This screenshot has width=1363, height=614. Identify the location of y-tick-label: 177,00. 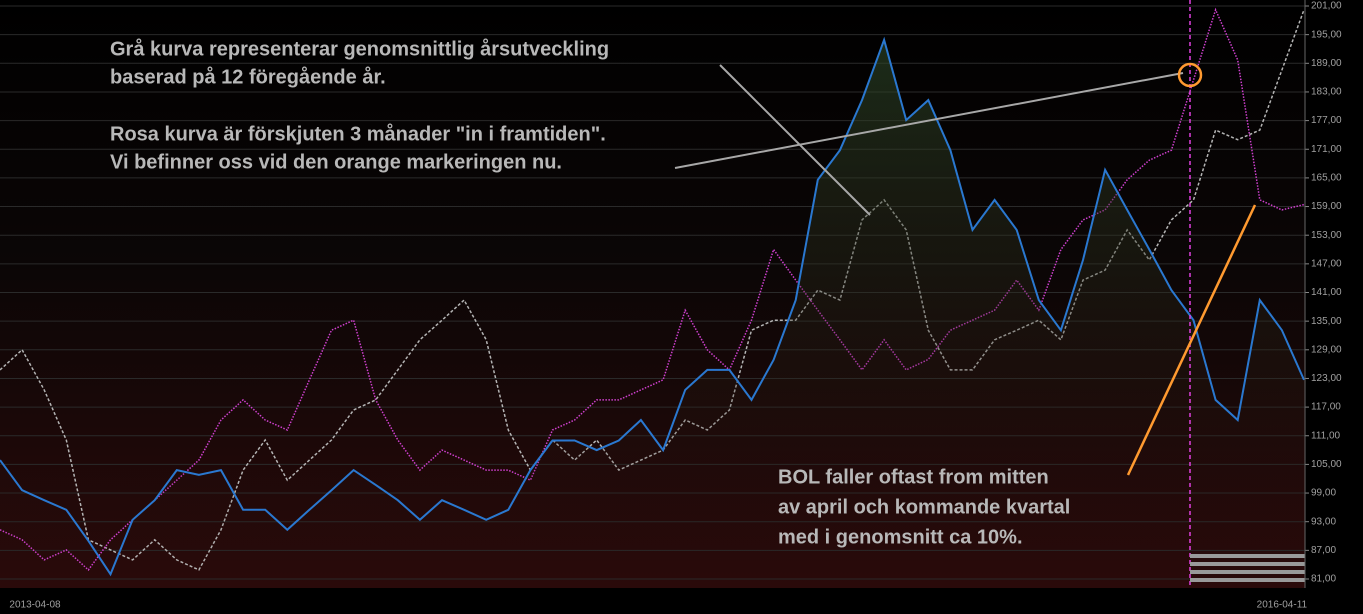
(1326, 120).